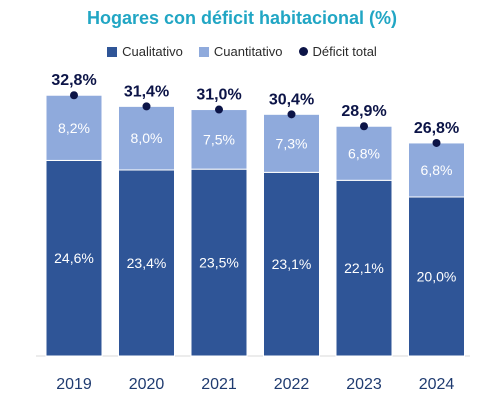 Image resolution: width=484 pixels, height=406 pixels. I want to click on x-tick-label-2024: 2024, so click(437, 384).